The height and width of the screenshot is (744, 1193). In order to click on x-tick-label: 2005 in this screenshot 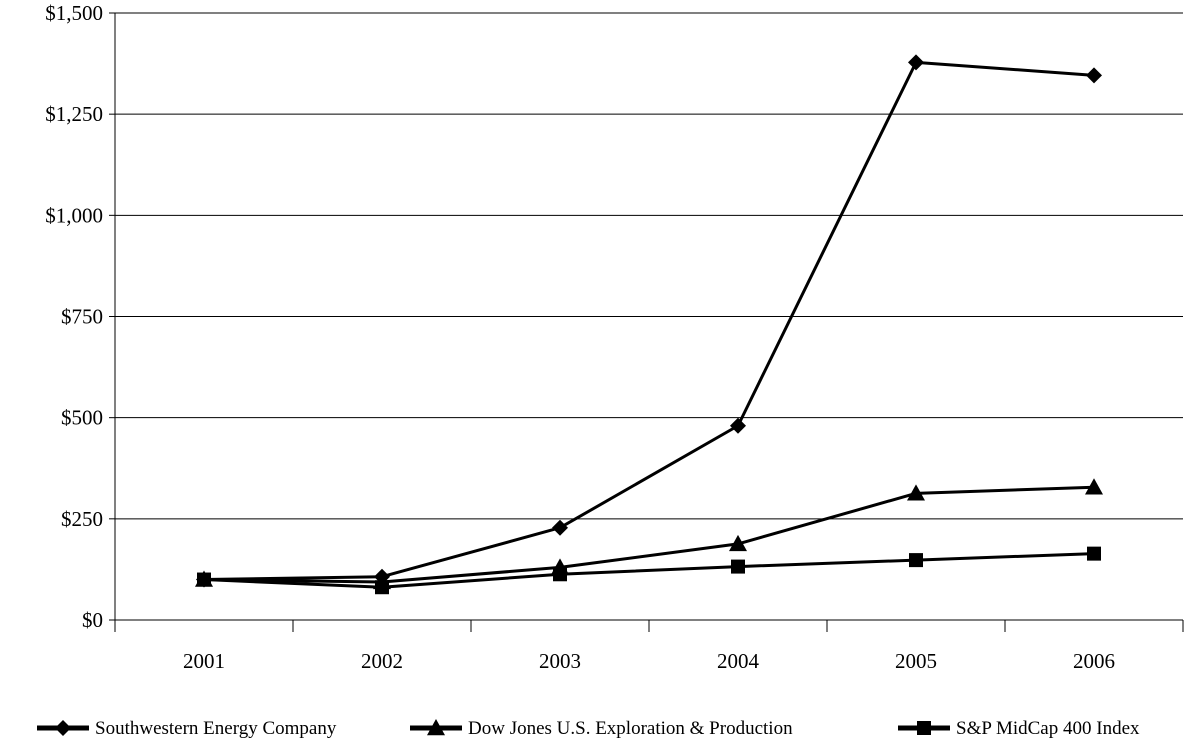, I will do `click(916, 661)`.